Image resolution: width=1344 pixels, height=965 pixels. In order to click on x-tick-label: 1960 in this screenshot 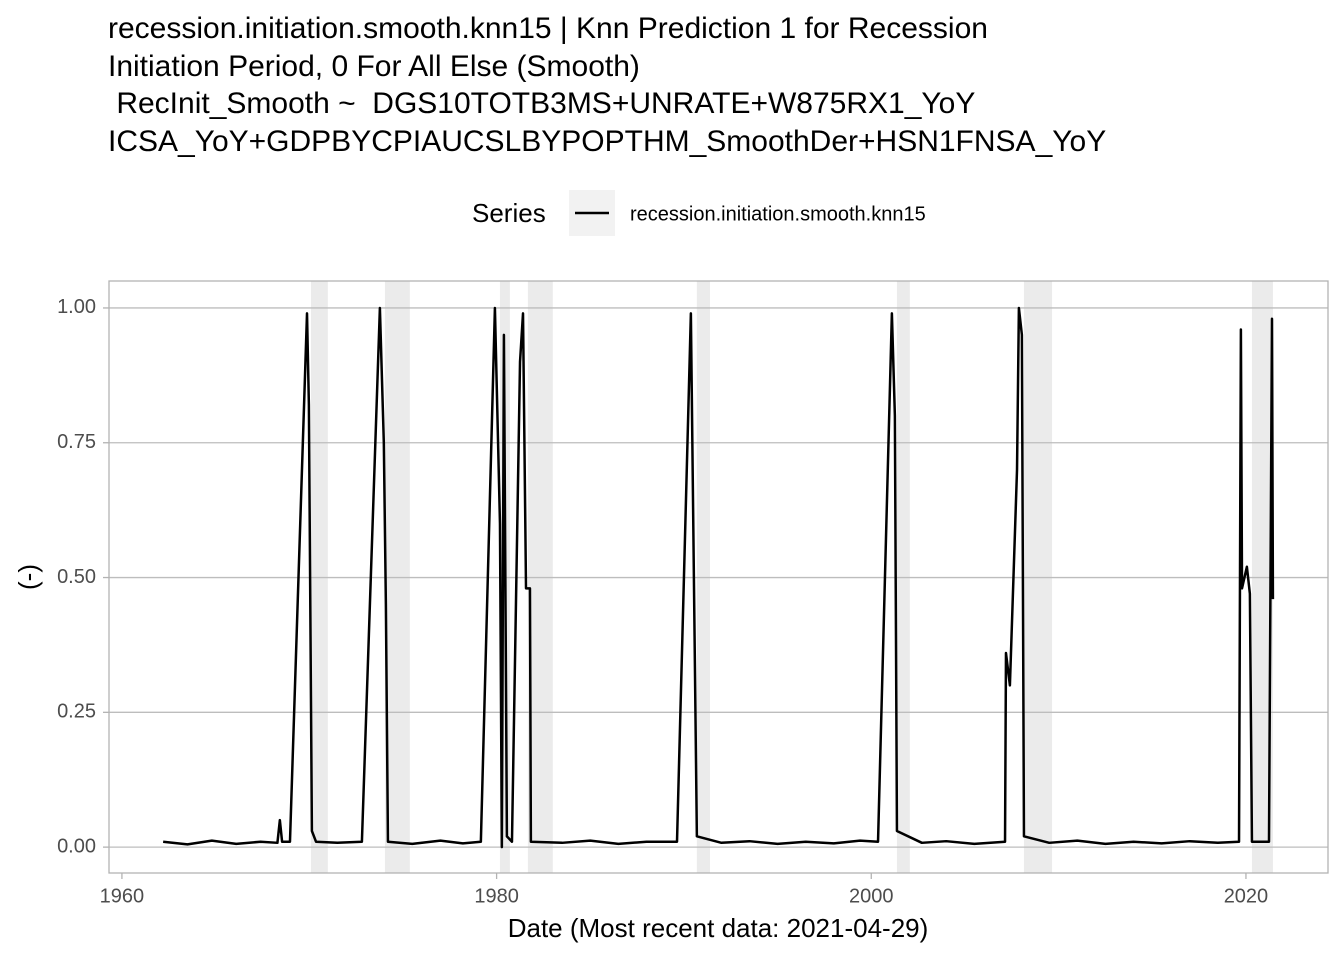, I will do `click(122, 896)`.